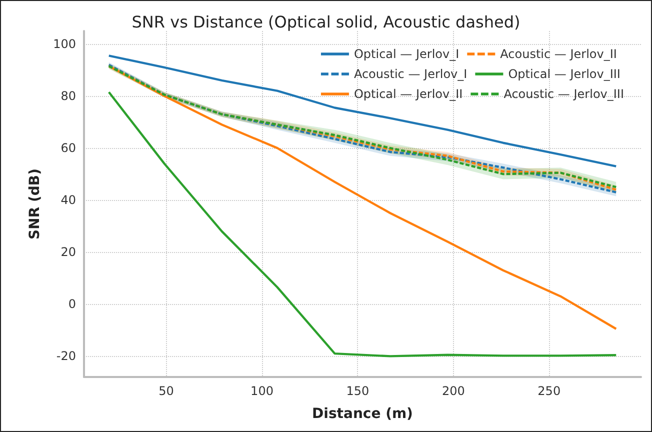 The height and width of the screenshot is (432, 652). Describe the element at coordinates (362, 414) in the screenshot. I see `x-axis-title: Distance (m)` at that location.